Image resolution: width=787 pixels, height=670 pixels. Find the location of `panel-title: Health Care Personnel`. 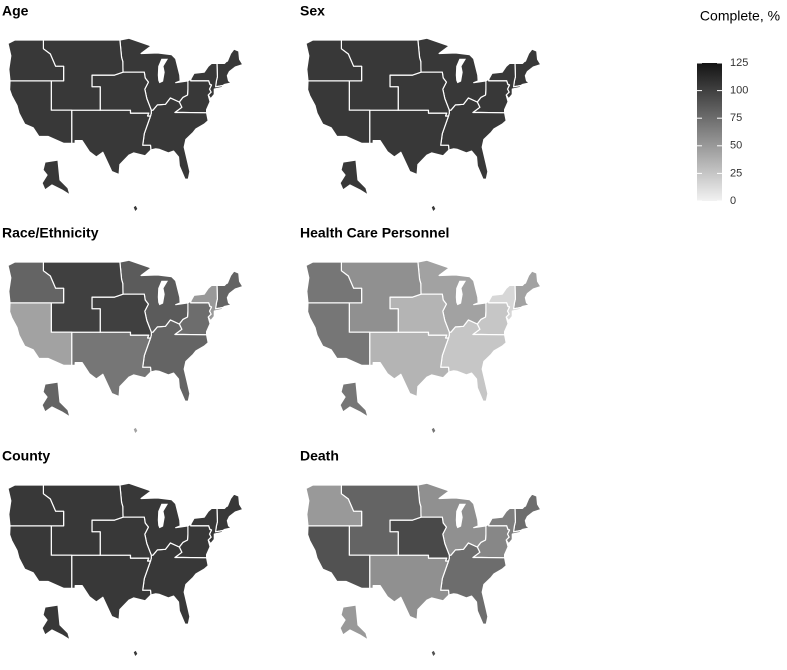

panel-title: Health Care Personnel is located at coordinates (374, 233).